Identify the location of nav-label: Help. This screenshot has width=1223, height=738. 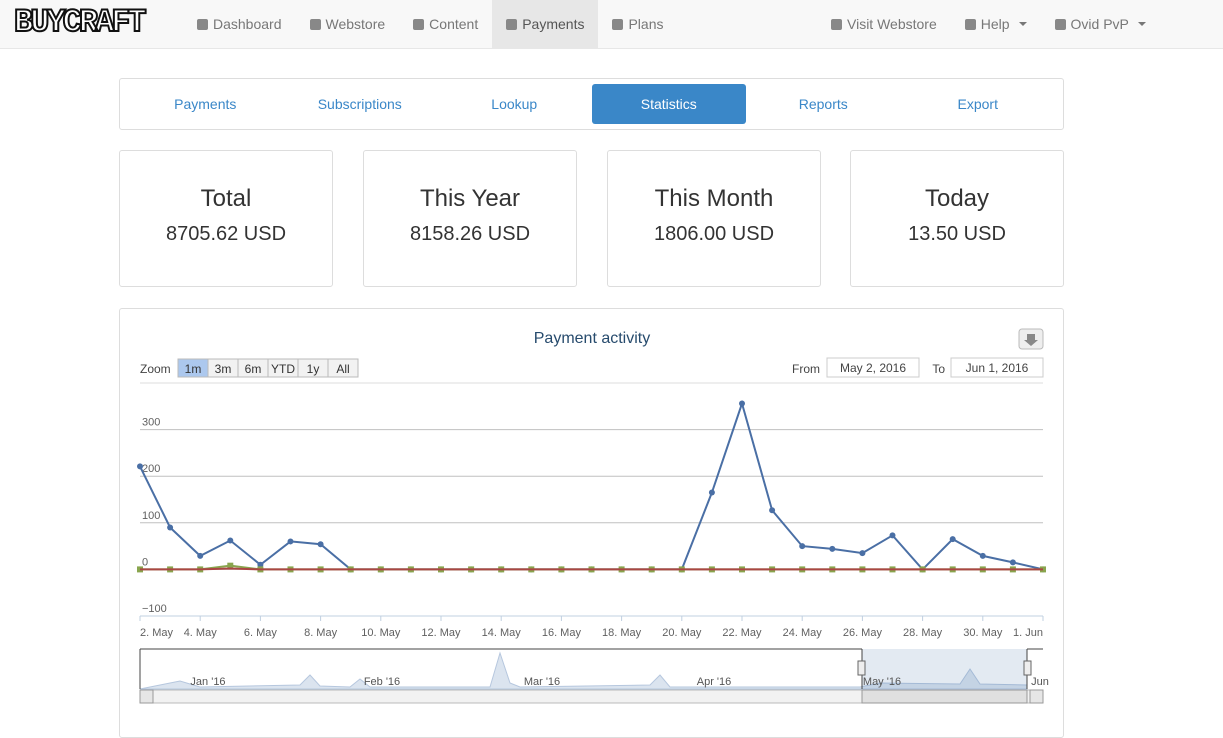
(995, 24).